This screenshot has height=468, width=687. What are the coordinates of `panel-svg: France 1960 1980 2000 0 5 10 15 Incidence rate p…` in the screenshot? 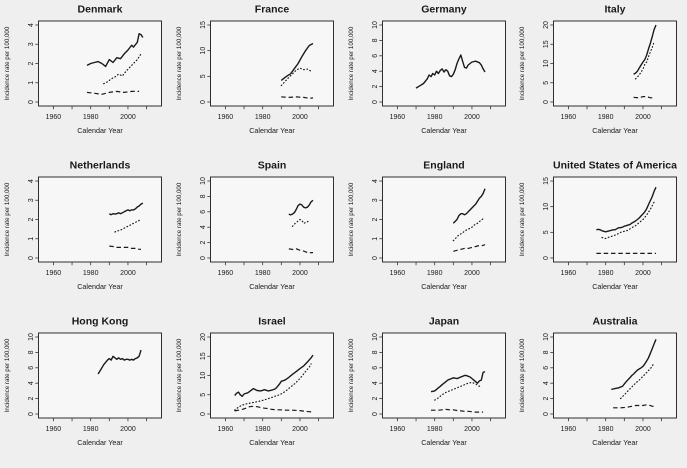 It's located at (255, 69).